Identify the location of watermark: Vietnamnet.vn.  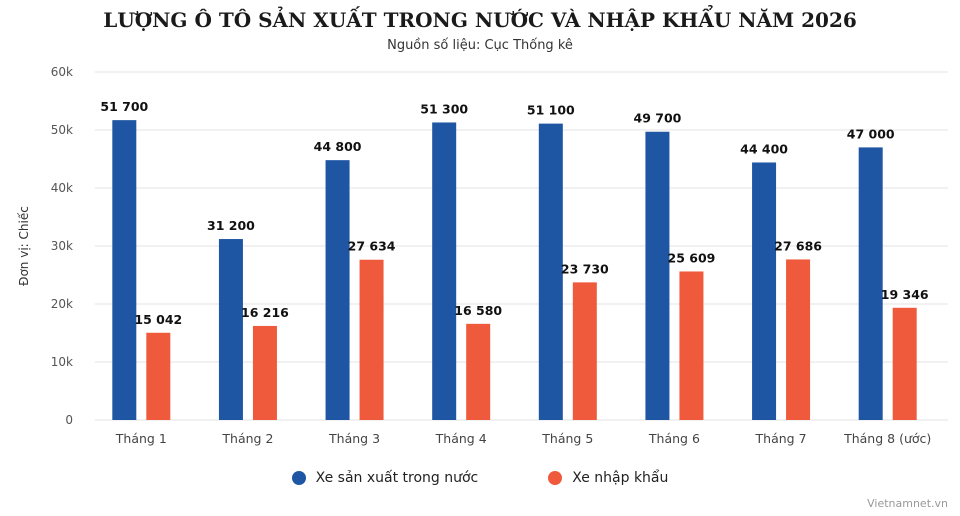
(907, 503).